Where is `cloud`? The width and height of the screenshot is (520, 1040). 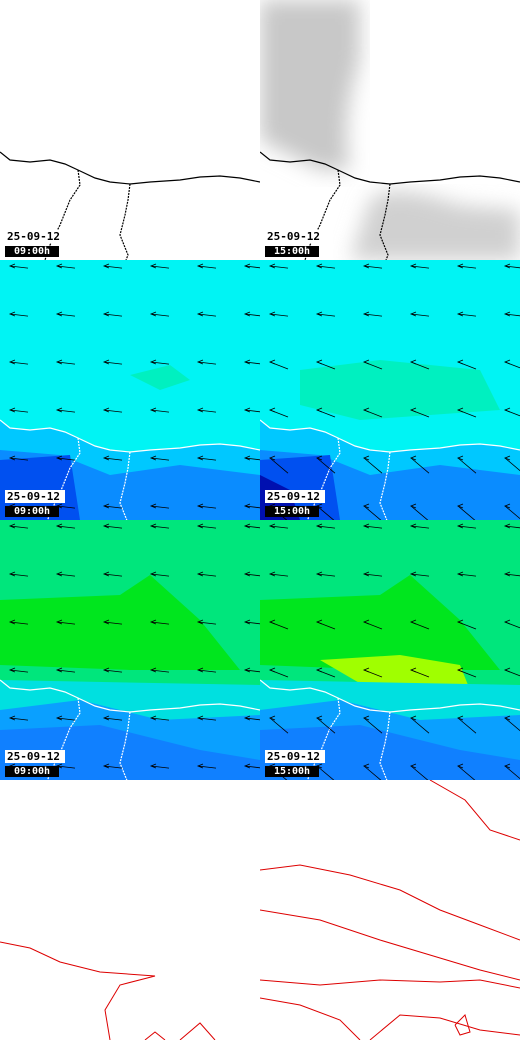
cloud is located at coordinates (310, 85).